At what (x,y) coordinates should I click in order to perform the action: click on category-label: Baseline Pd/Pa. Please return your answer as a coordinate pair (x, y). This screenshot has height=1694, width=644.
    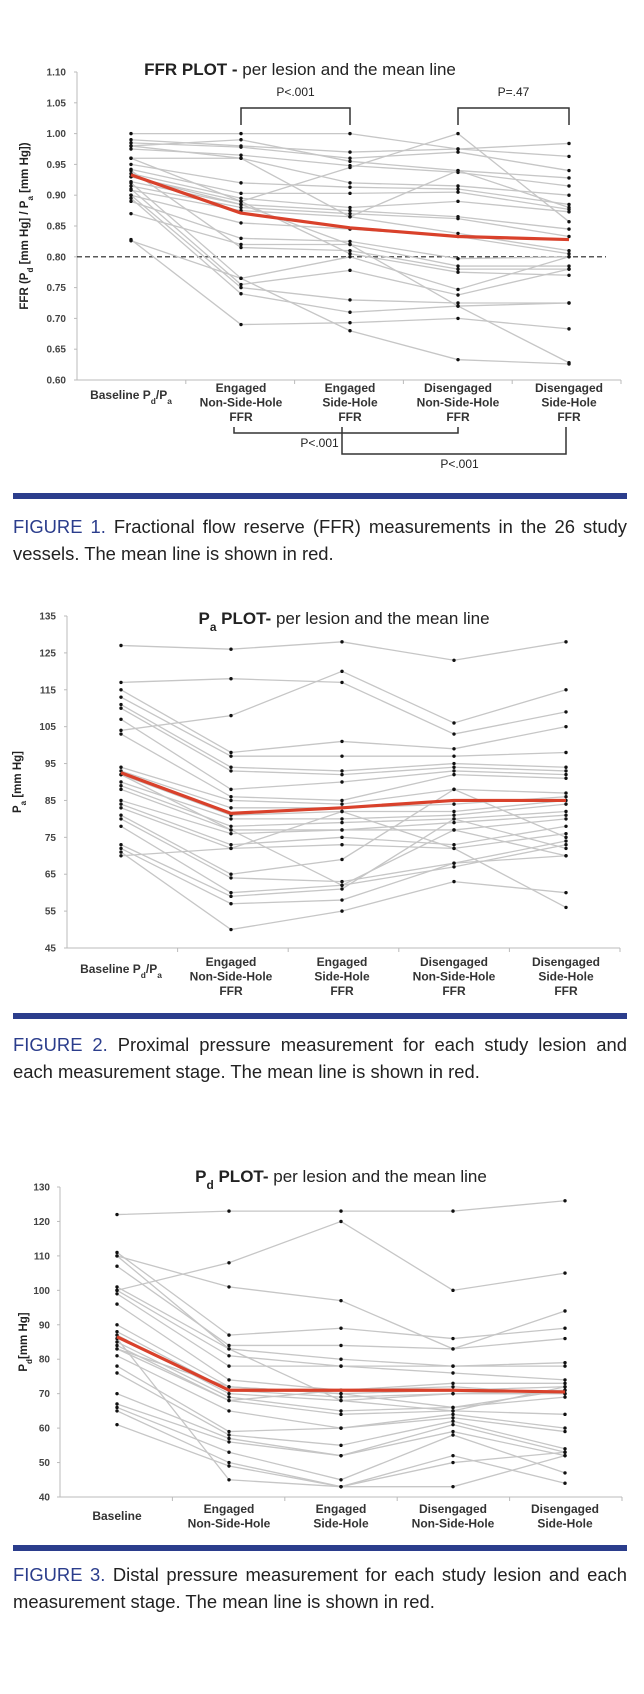
    Looking at the image, I should click on (121, 971).